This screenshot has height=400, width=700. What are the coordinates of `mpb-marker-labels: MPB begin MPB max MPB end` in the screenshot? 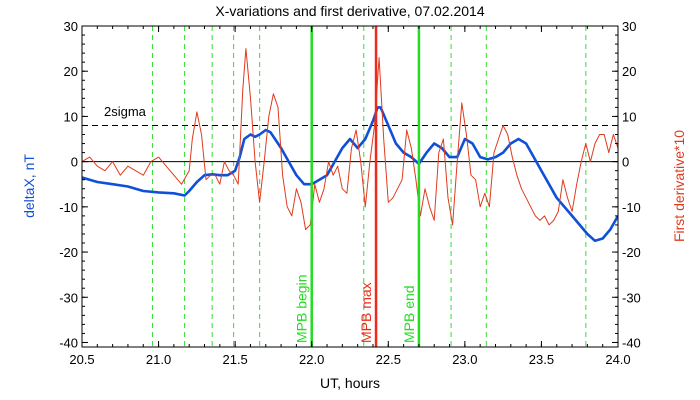 It's located at (355, 309).